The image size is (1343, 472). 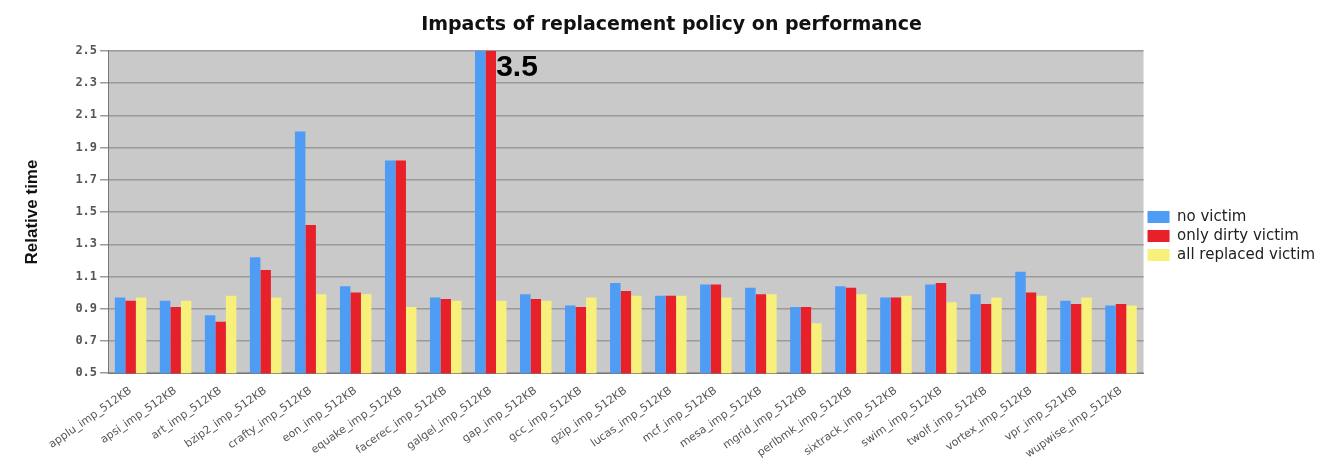 What do you see at coordinates (86, 146) in the screenshot?
I see `y-tick-label: 1.9` at bounding box center [86, 146].